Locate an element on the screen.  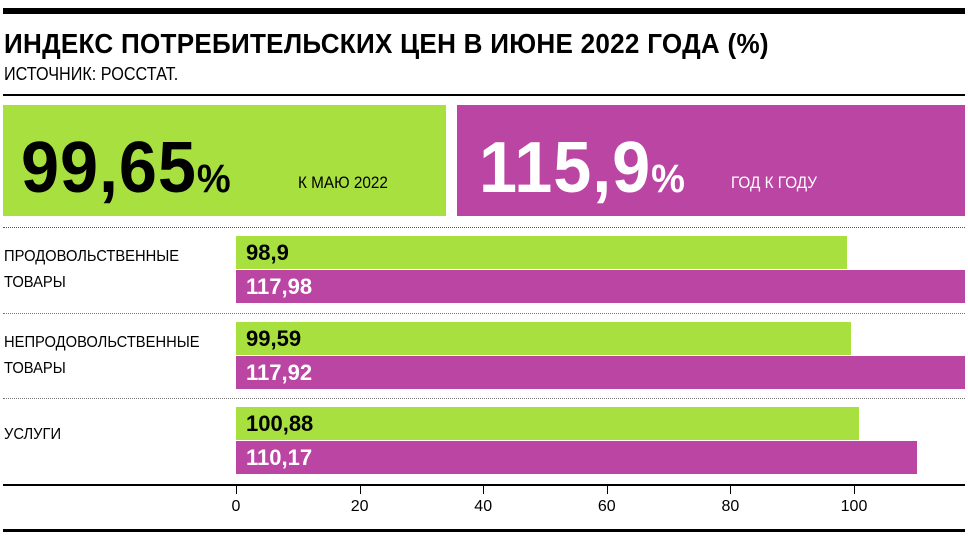
x-tick-label: 0 is located at coordinates (236, 506).